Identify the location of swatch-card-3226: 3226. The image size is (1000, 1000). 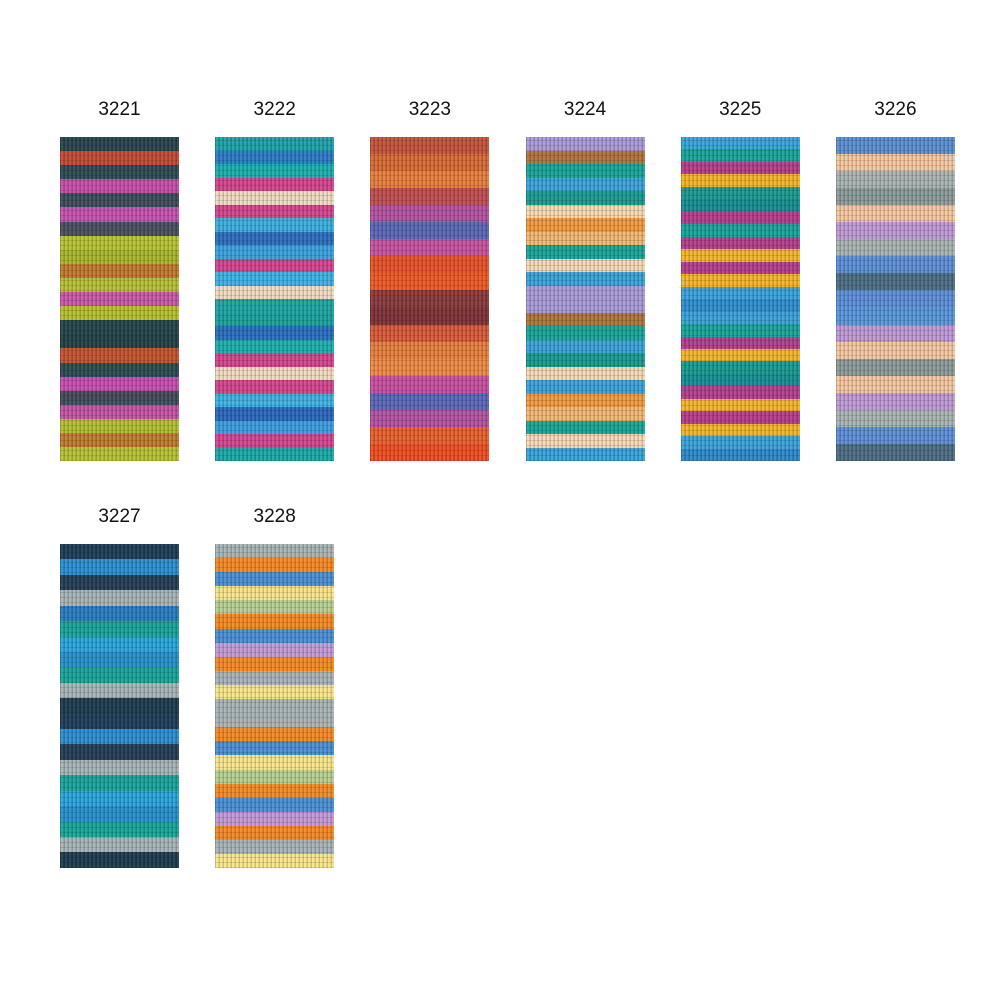
(895, 279).